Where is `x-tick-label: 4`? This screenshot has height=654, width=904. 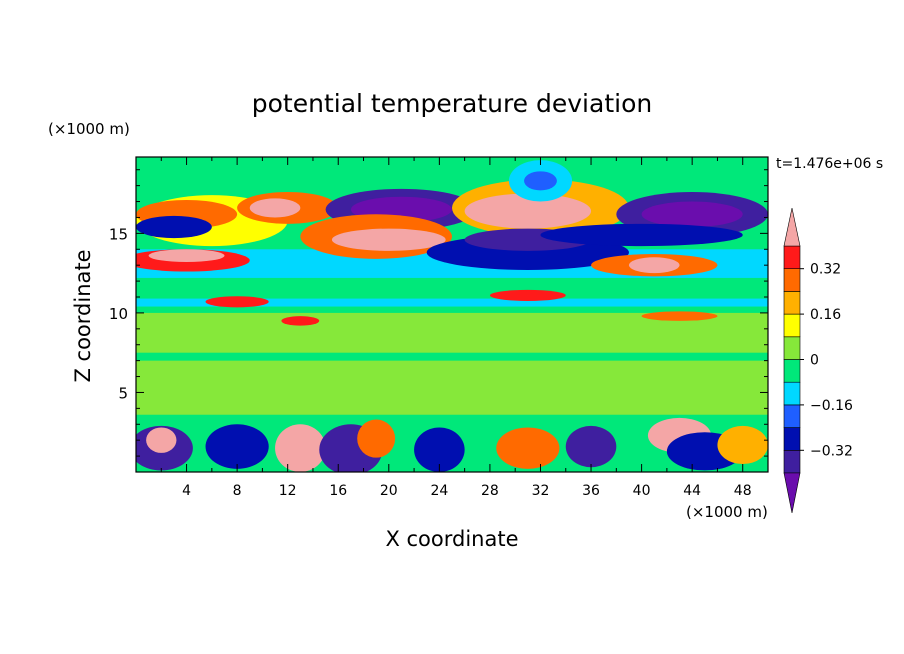
x-tick-label: 4 is located at coordinates (186, 491).